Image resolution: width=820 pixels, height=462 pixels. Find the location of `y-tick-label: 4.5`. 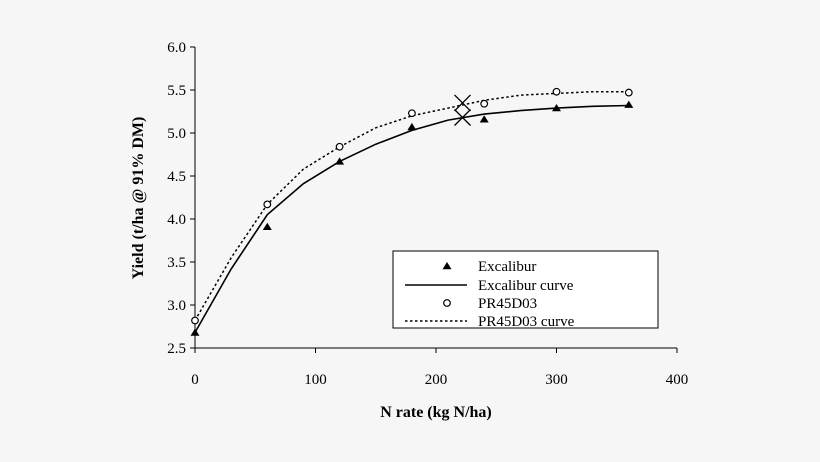

y-tick-label: 4.5 is located at coordinates (176, 177).